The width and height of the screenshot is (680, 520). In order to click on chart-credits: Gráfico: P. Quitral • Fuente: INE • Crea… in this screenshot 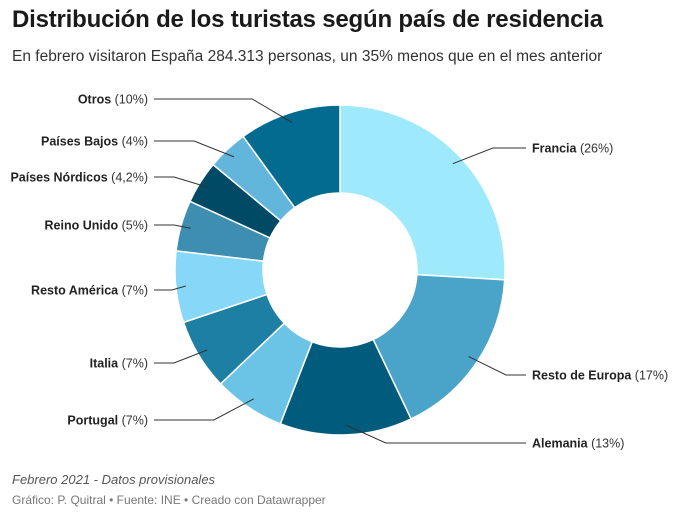, I will do `click(169, 500)`.